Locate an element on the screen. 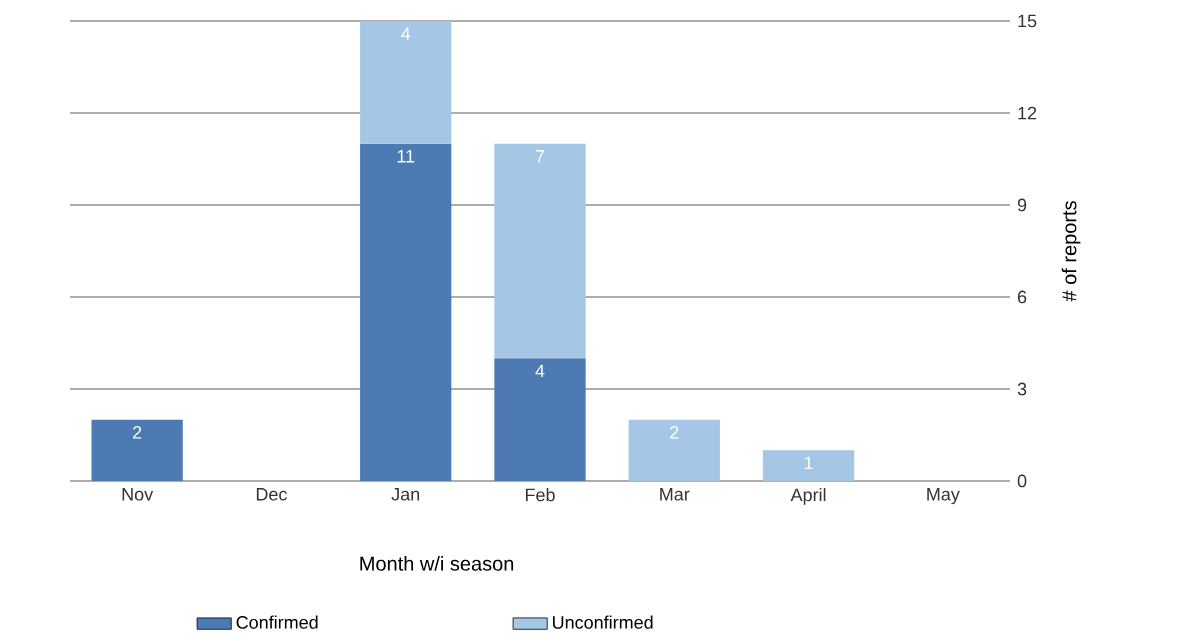 The image size is (1180, 641). x-tick-label: Nov is located at coordinates (138, 494).